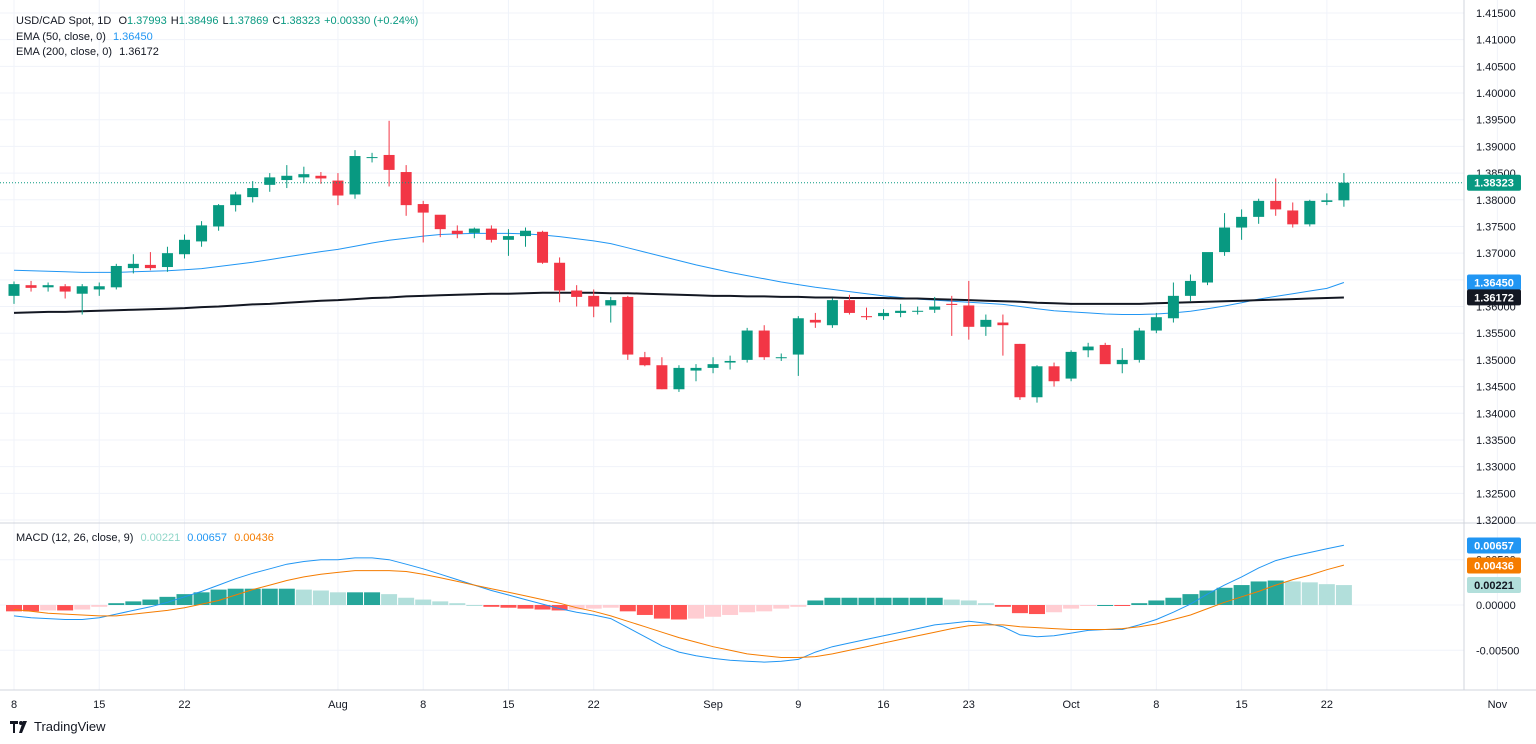 The height and width of the screenshot is (744, 1536). I want to click on high-label: H, so click(174, 21).